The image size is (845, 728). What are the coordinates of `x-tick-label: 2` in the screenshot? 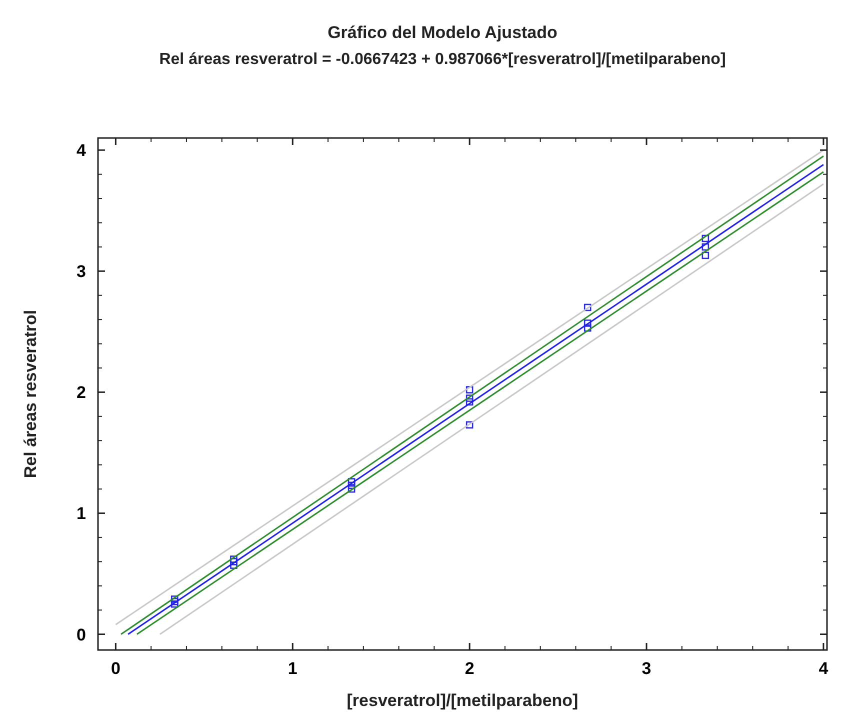 It's located at (469, 668).